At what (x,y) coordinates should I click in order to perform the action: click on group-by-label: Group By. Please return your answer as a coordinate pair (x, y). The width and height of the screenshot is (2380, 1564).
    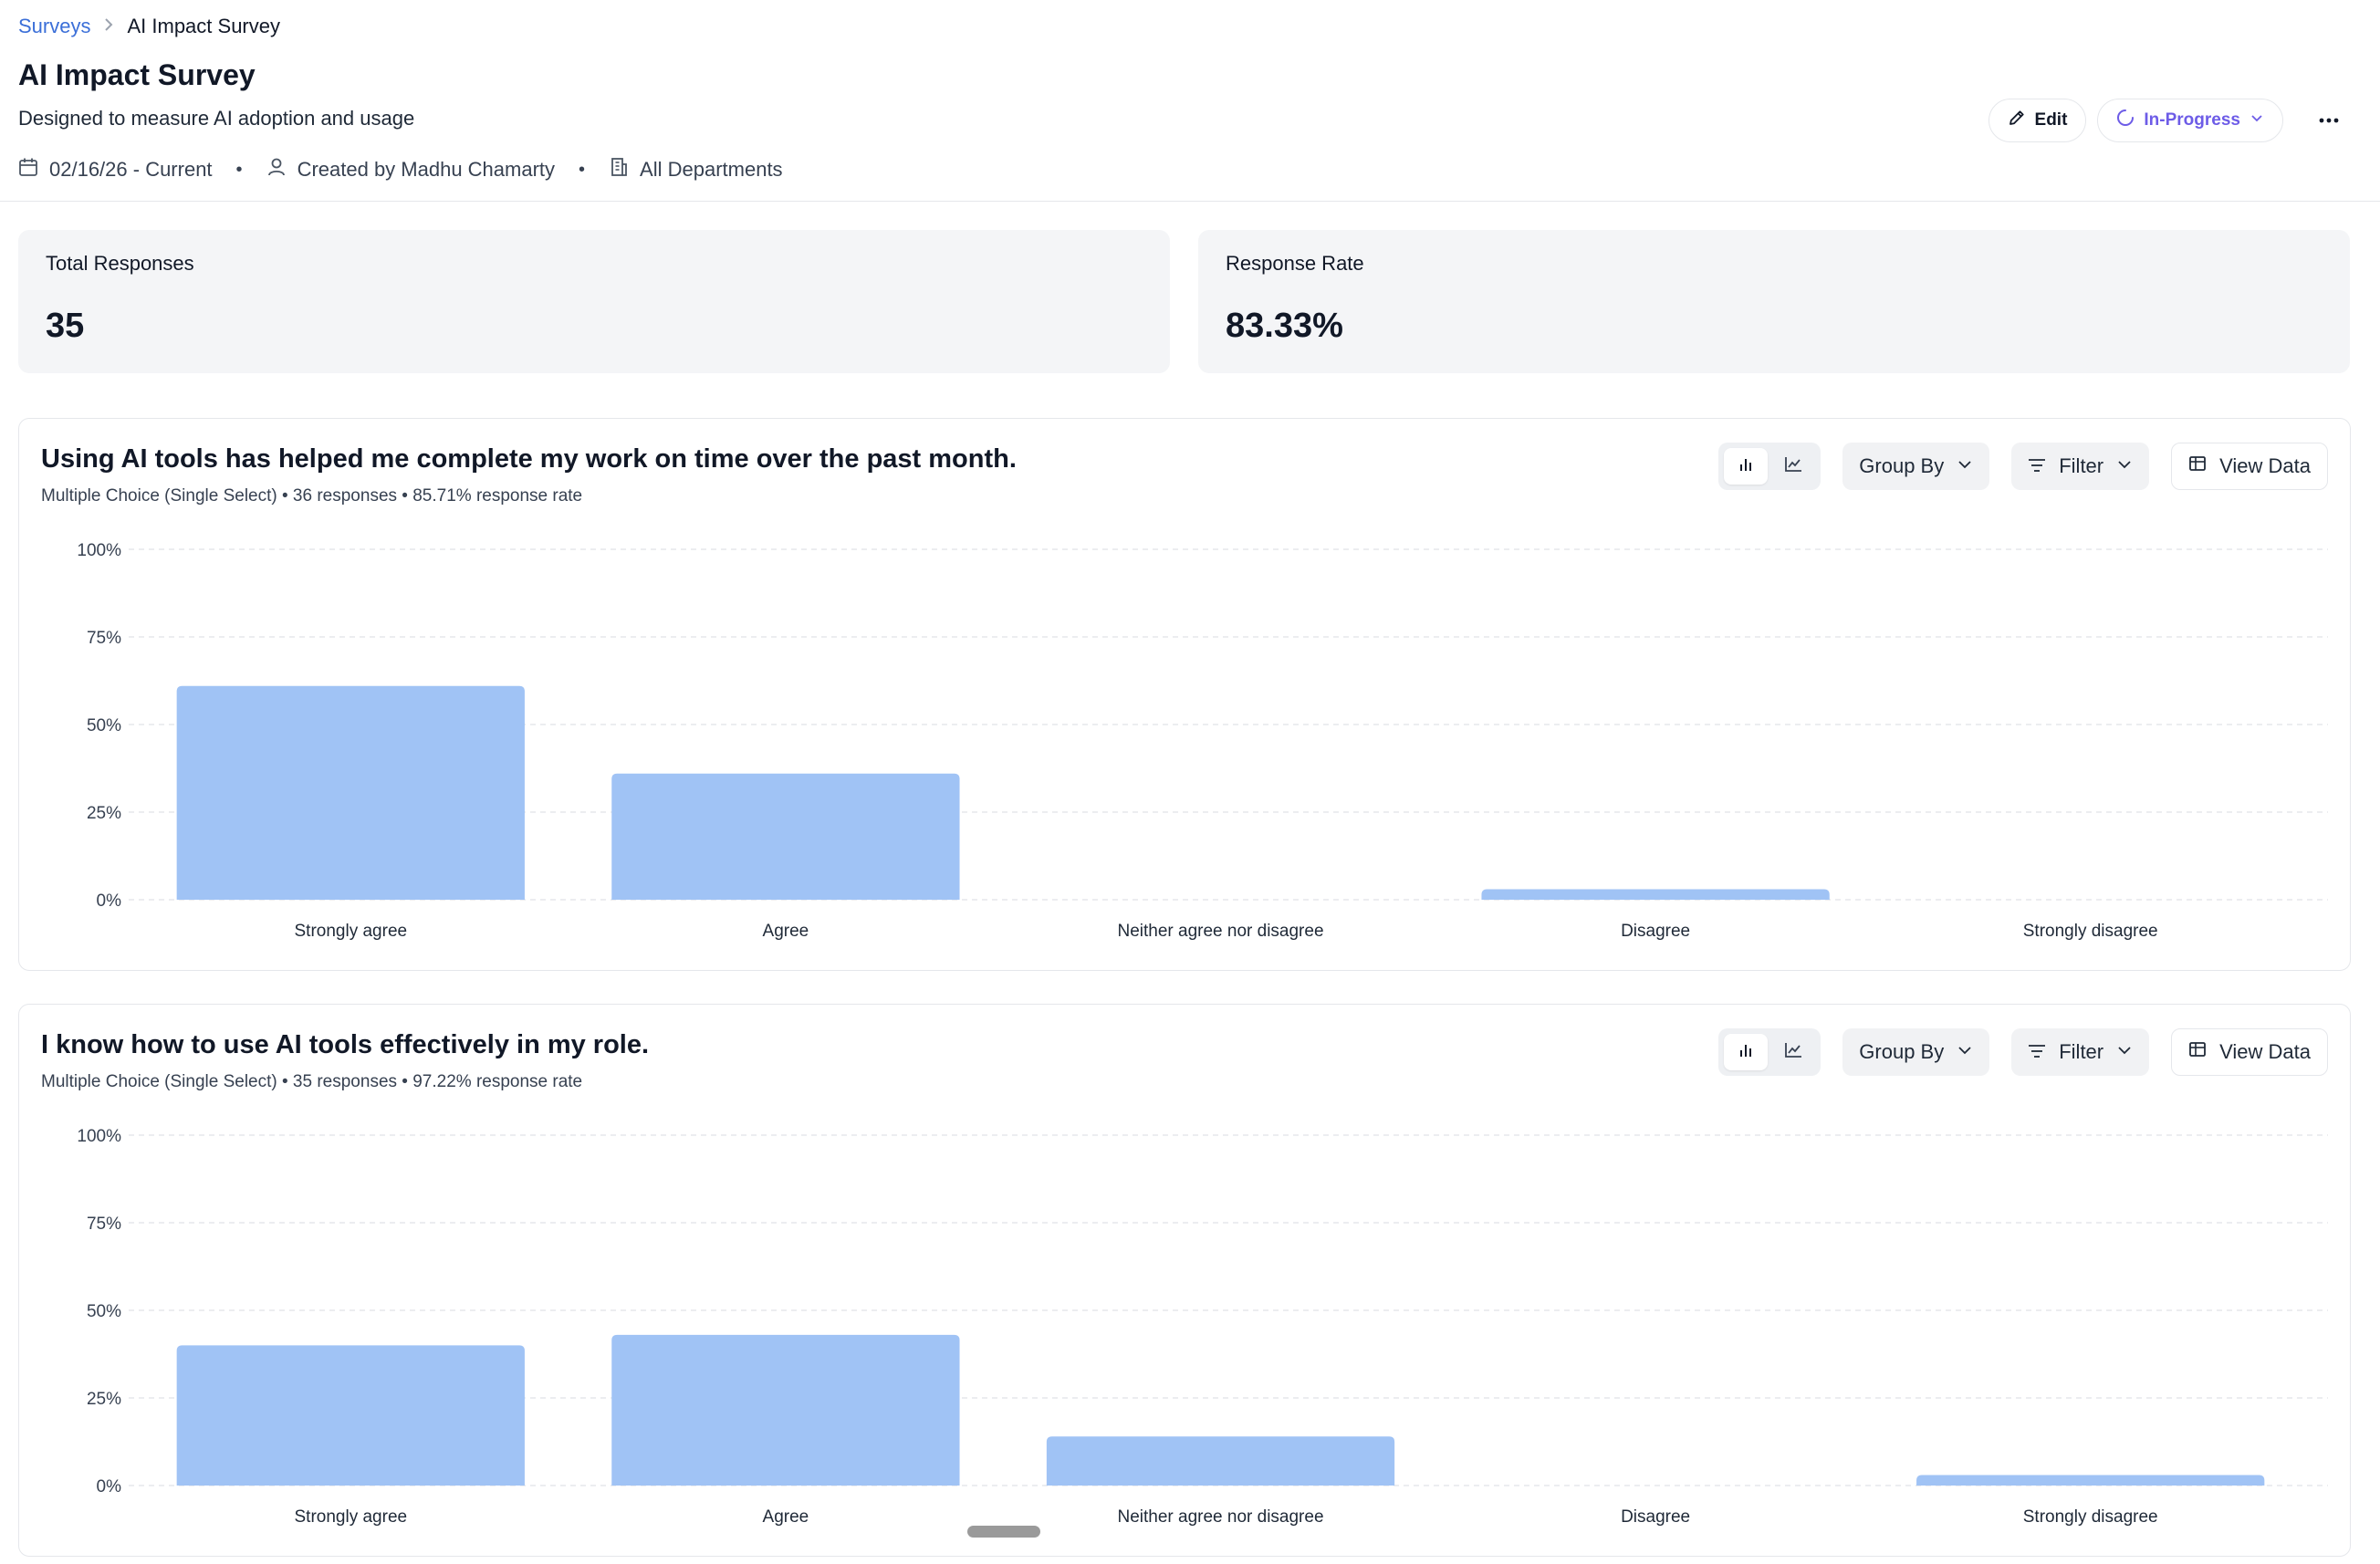
    Looking at the image, I should click on (1902, 1051).